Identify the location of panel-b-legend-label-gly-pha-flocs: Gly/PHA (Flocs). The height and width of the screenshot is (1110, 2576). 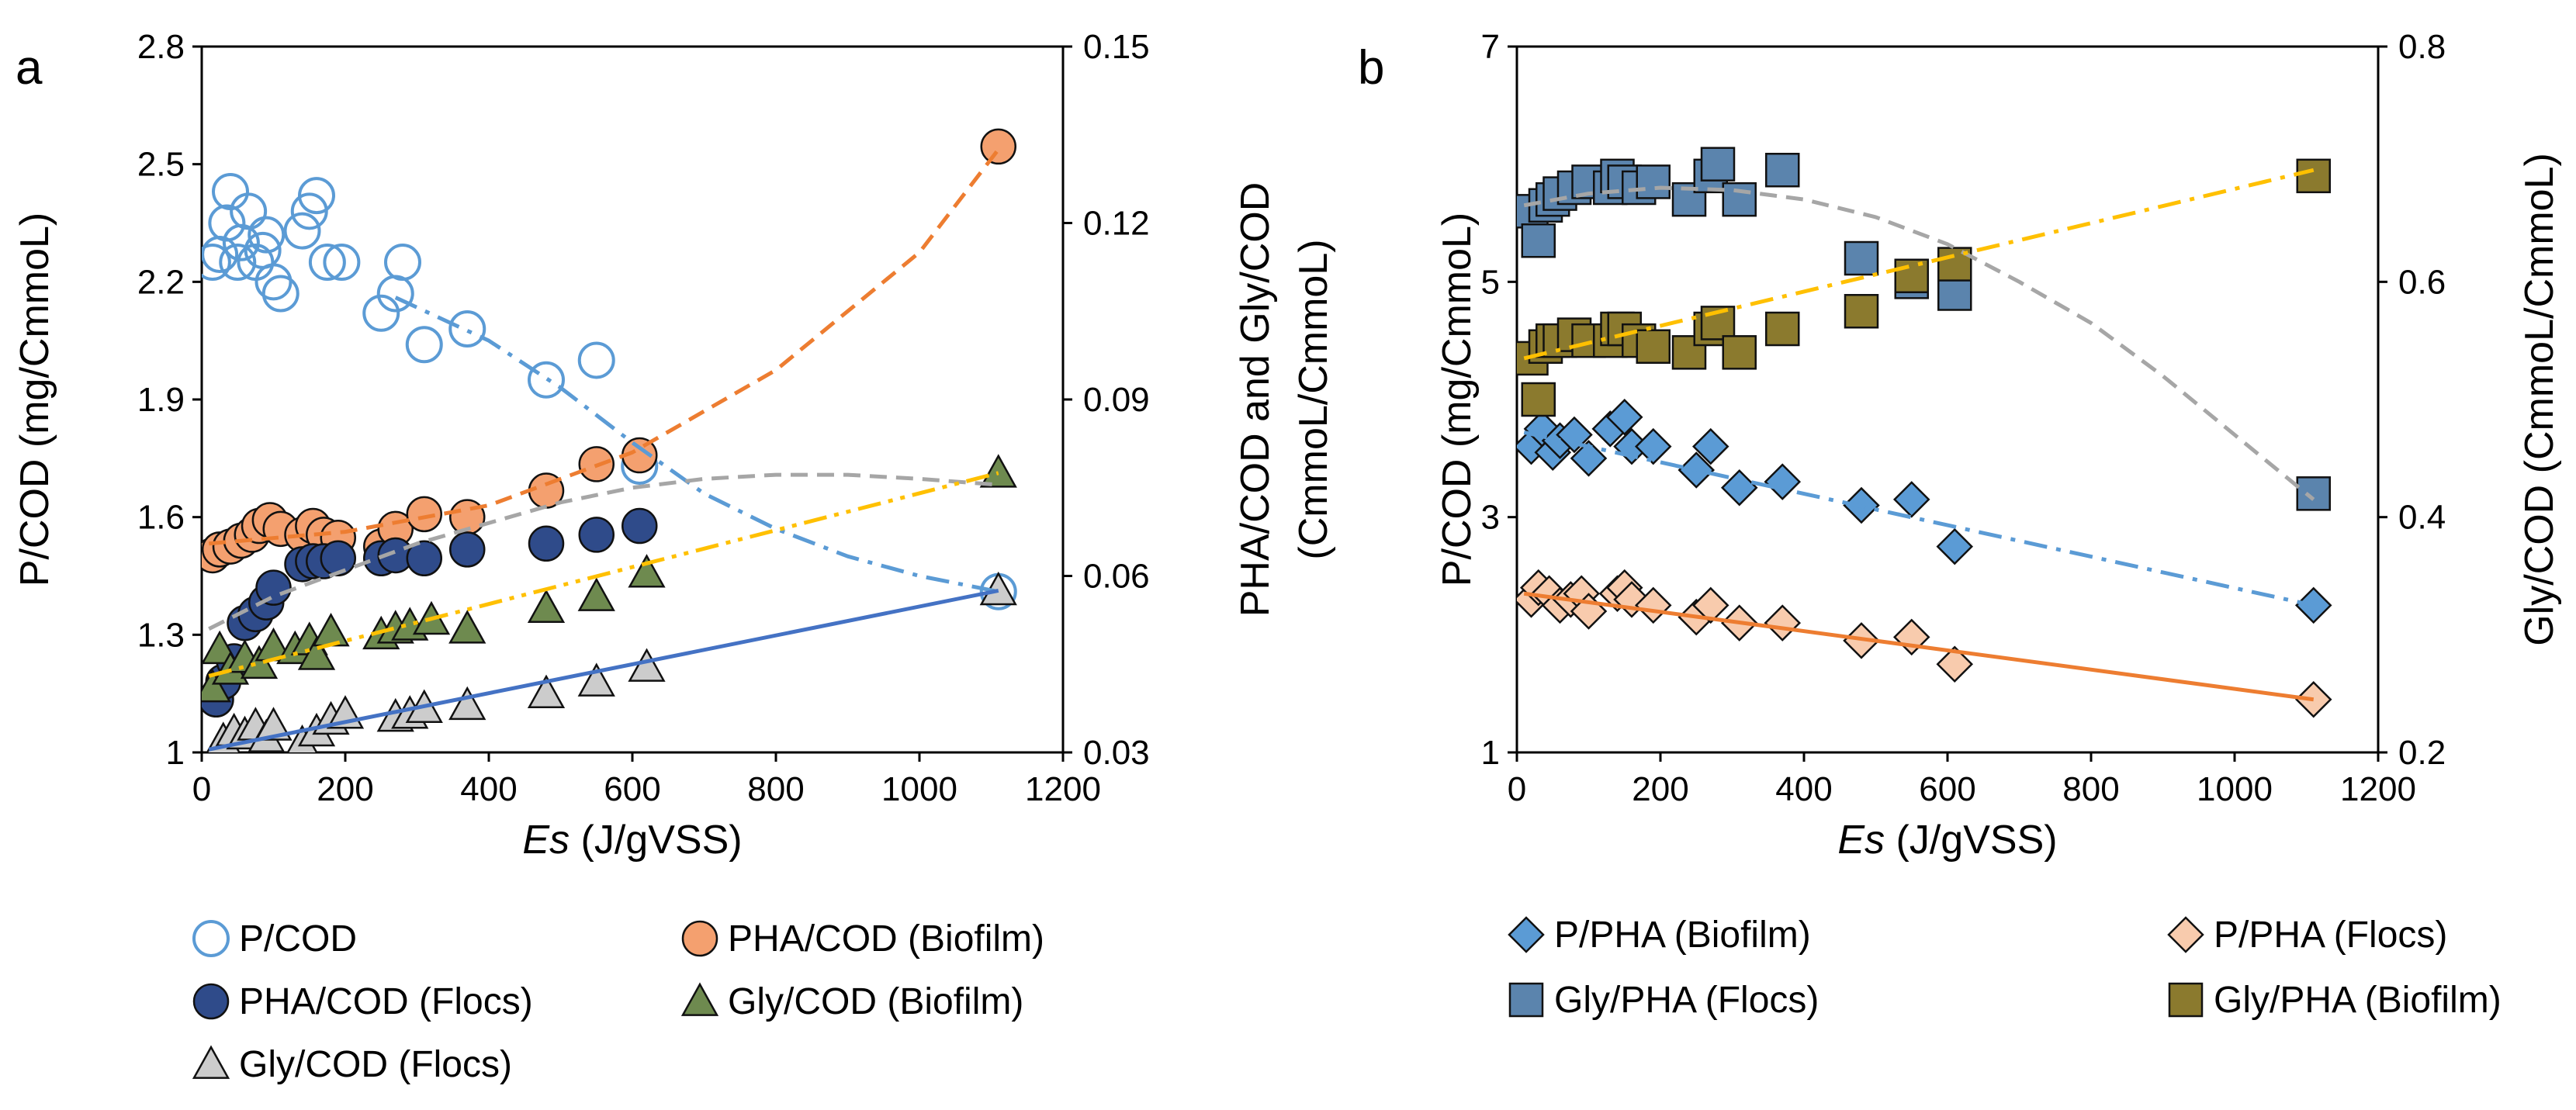
(1686, 1000).